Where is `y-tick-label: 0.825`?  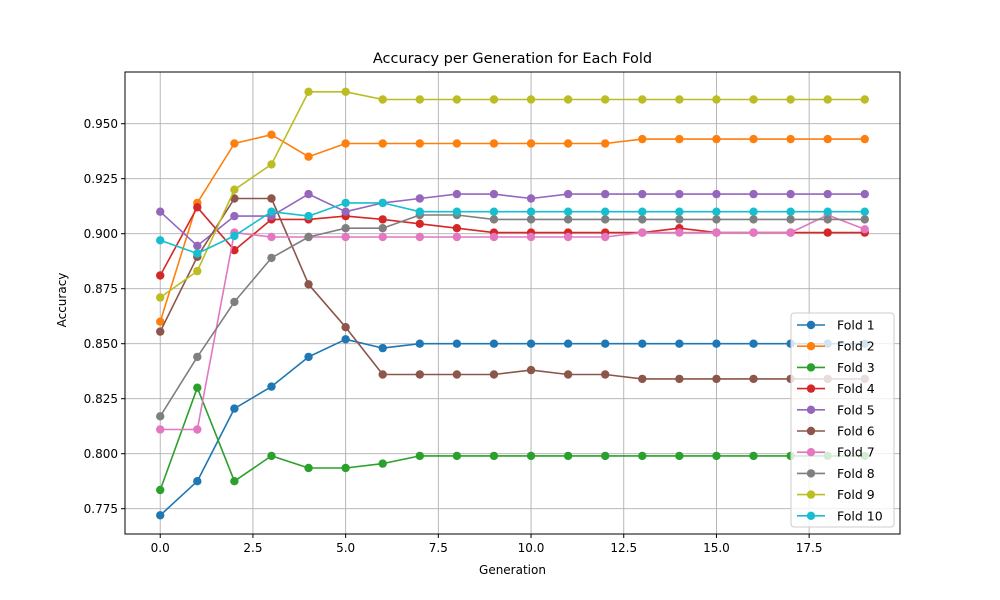 y-tick-label: 0.825 is located at coordinates (101, 399).